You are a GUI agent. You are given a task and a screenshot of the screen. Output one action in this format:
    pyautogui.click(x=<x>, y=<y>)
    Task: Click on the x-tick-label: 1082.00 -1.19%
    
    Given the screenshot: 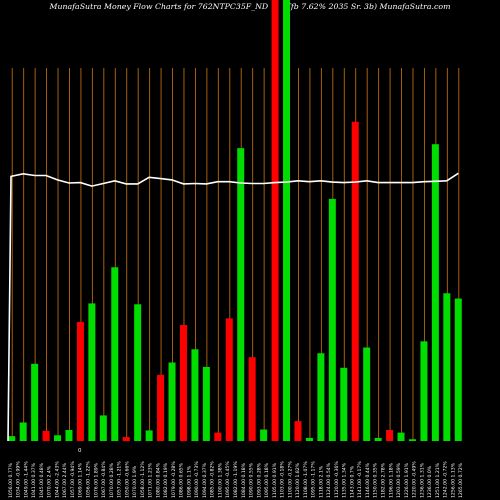 What is the action you would take?
    pyautogui.click(x=236, y=479)
    